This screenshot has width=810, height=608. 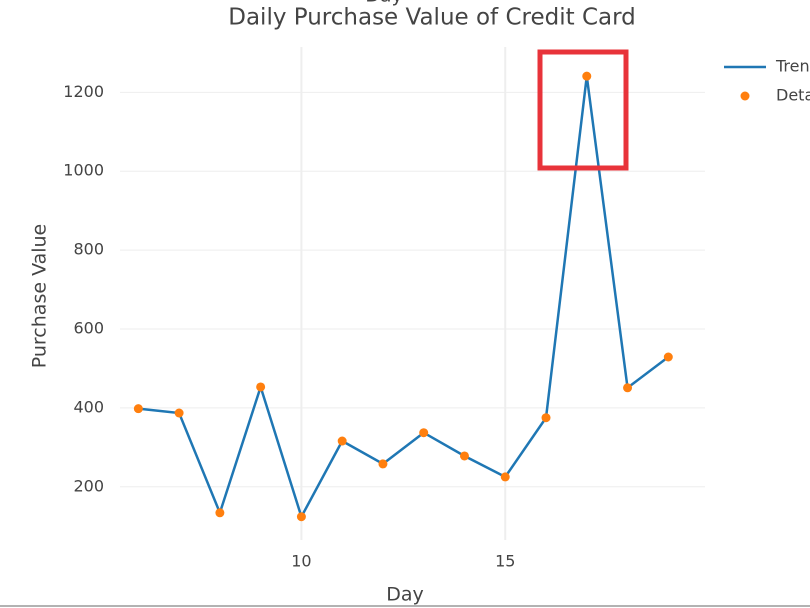 What do you see at coordinates (301, 561) in the screenshot?
I see `x-tick-label: 10` at bounding box center [301, 561].